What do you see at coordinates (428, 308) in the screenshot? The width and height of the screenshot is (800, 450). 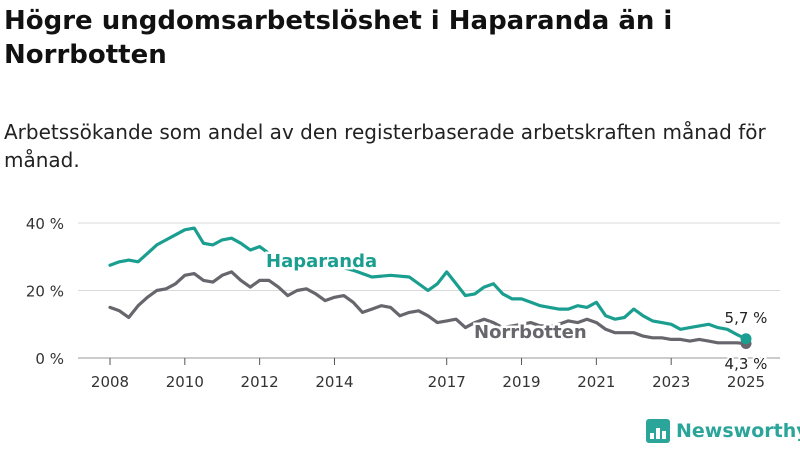 I see `series-line-norrbotten` at bounding box center [428, 308].